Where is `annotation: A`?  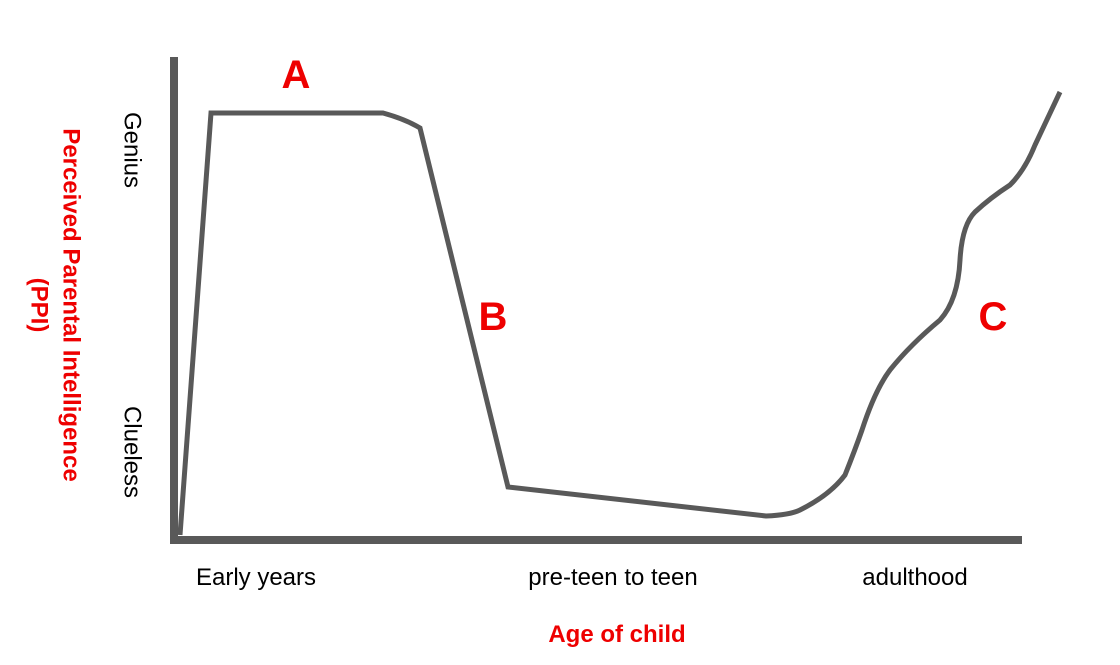
annotation: A is located at coordinates (296, 75).